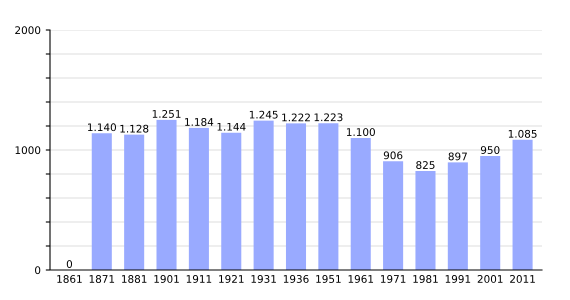  Describe the element at coordinates (231, 279) in the screenshot. I see `x-tick-label: 1921` at that location.